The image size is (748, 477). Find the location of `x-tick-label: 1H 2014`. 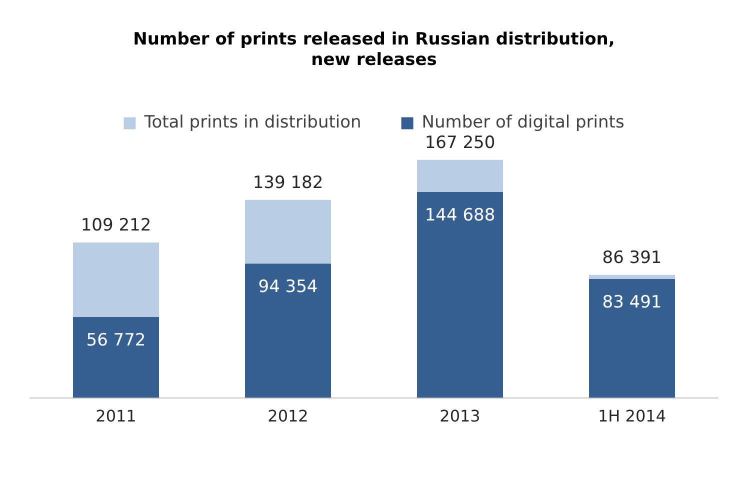

x-tick-label: 1H 2014 is located at coordinates (632, 416).